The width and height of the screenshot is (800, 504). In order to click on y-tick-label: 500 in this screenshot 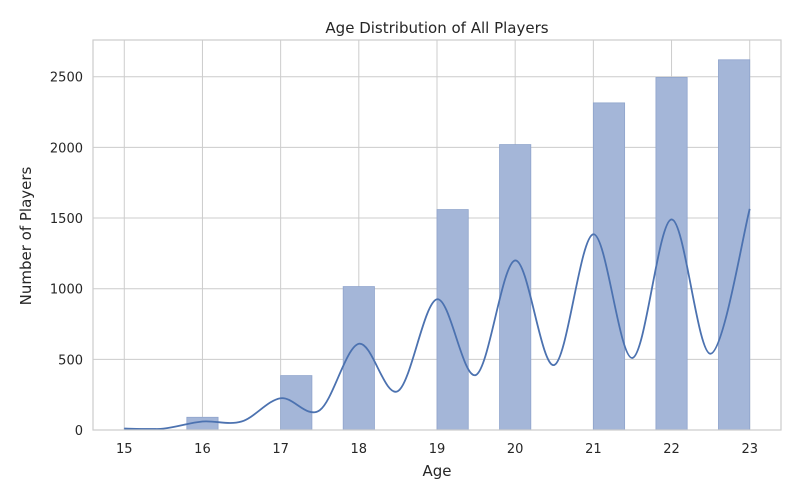, I will do `click(70, 360)`.